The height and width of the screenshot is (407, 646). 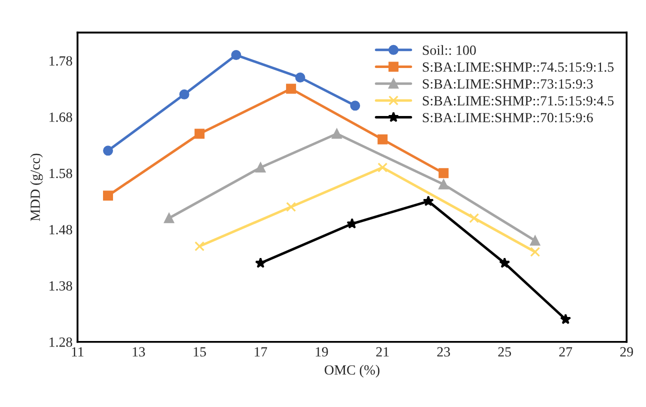 I want to click on x-tick-label: 25, so click(x=504, y=352).